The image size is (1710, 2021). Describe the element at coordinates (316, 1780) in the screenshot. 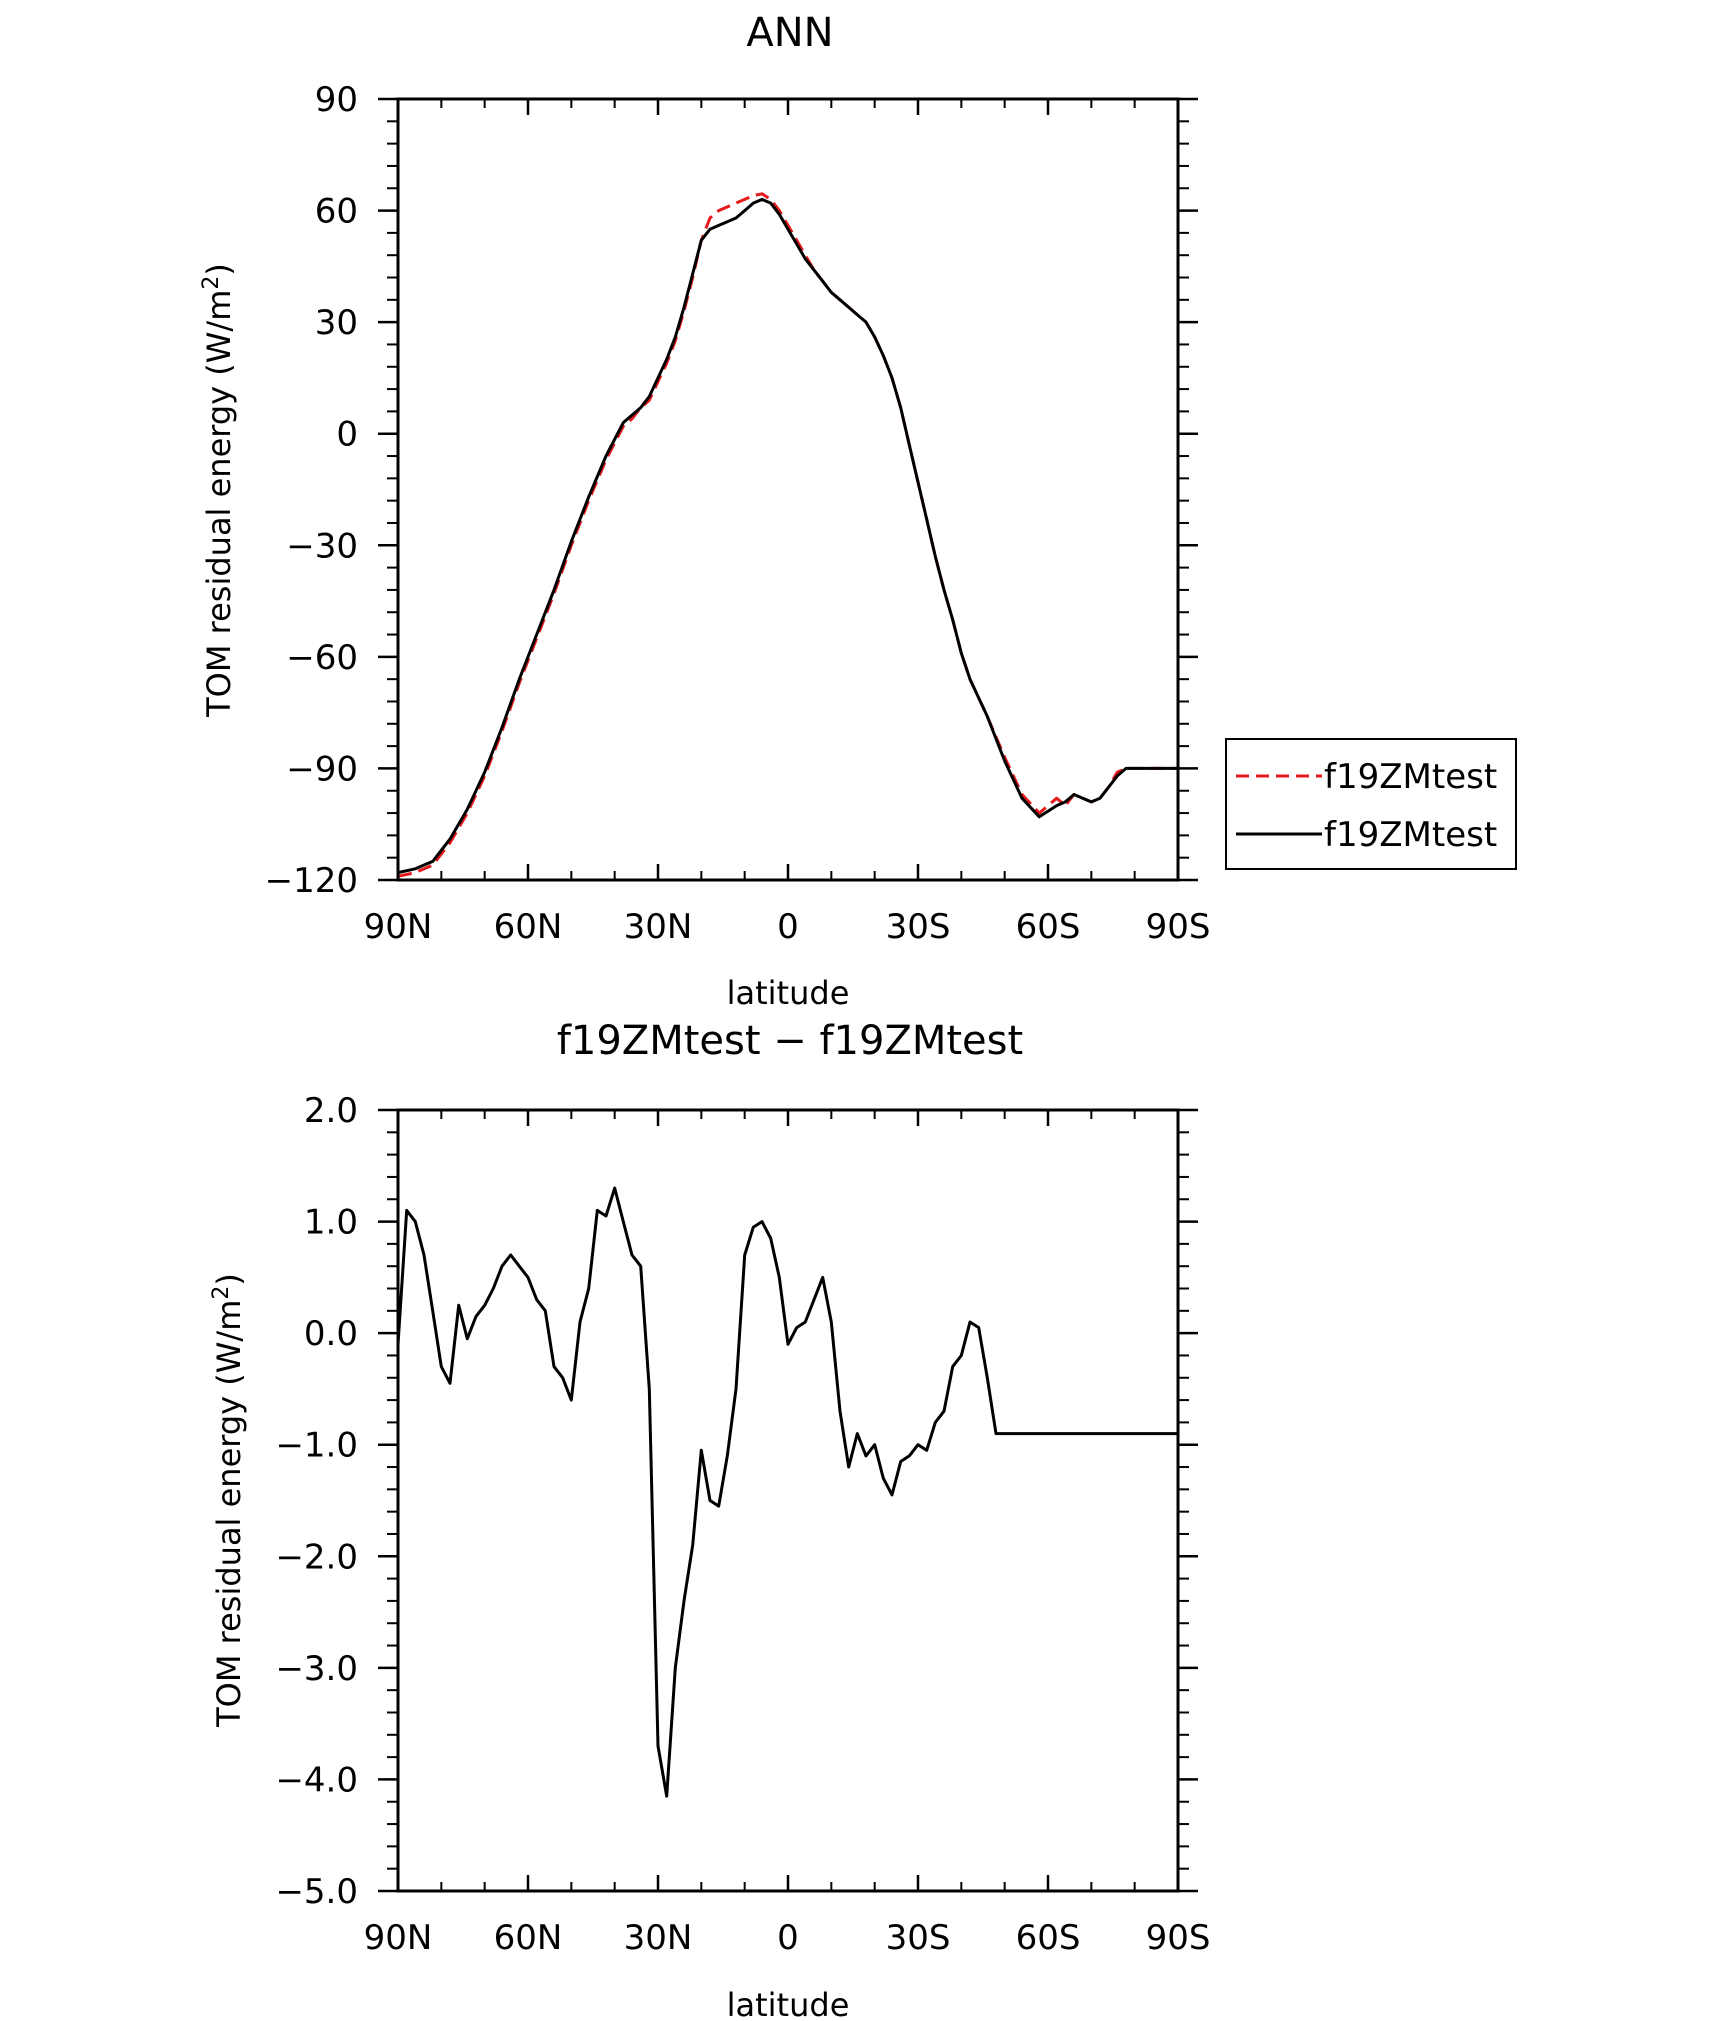

I see `y-tick-label: −4.0` at that location.